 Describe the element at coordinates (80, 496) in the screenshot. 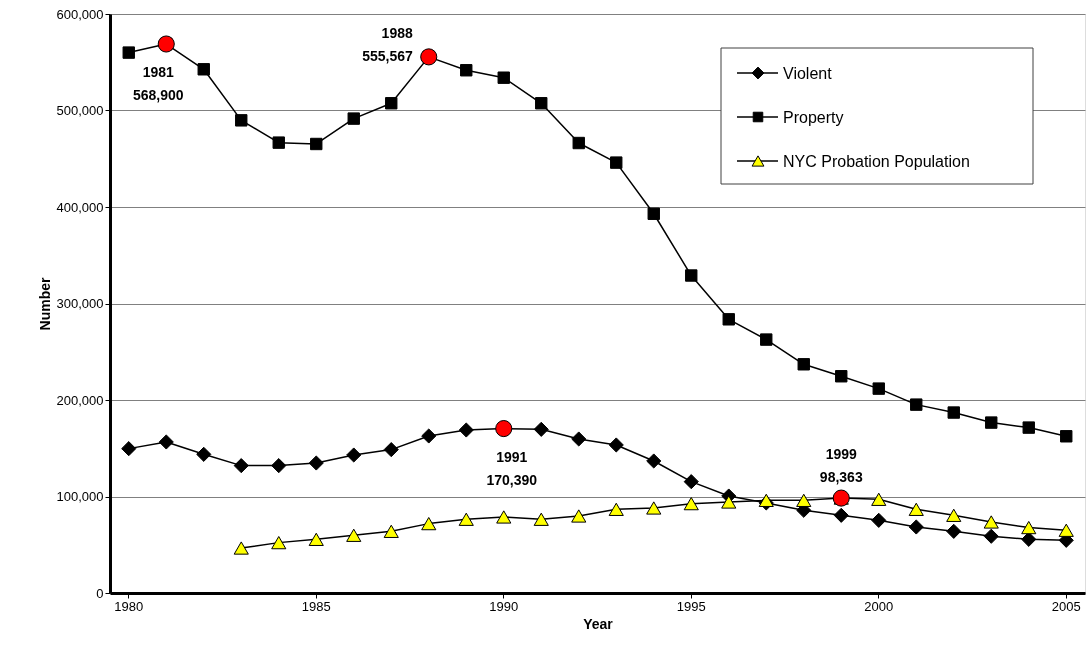

I see `y-tick-label: 100,000` at that location.